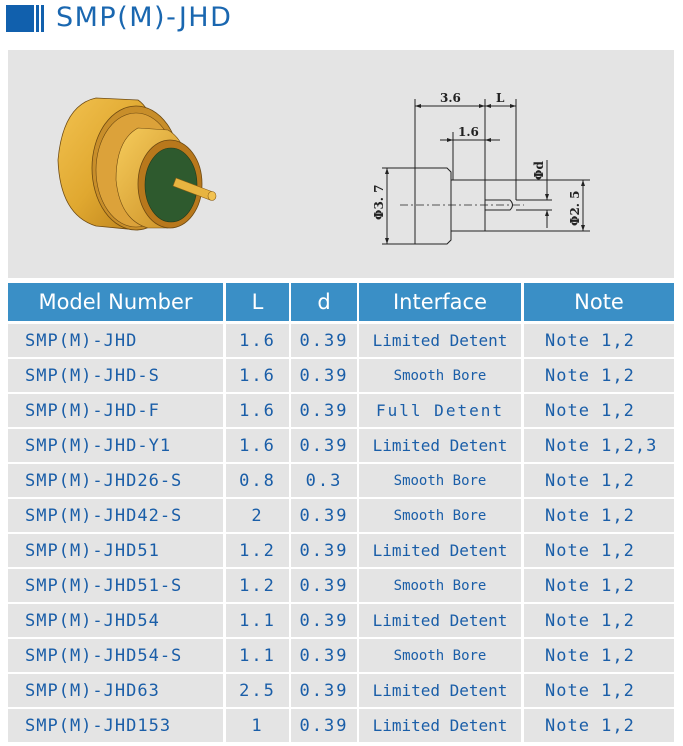 The image size is (683, 746). What do you see at coordinates (115, 302) in the screenshot?
I see `header-model-number: Model Number` at bounding box center [115, 302].